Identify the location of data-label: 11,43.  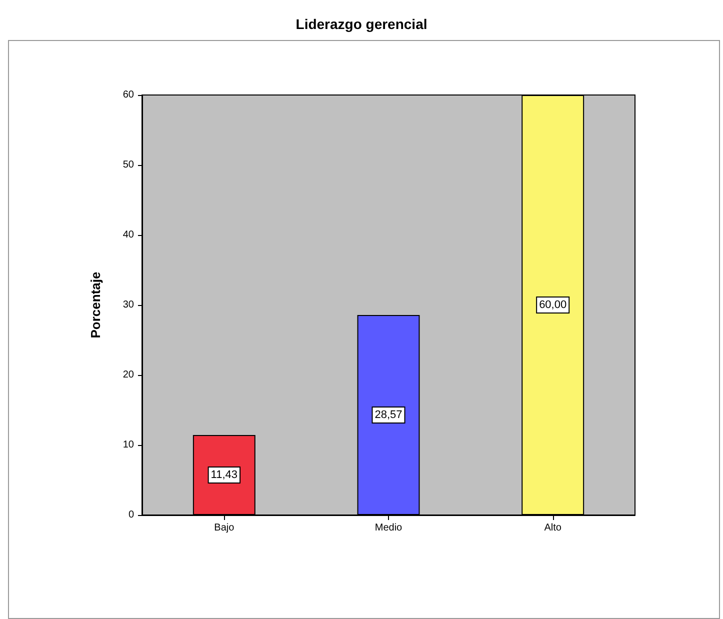
(224, 474).